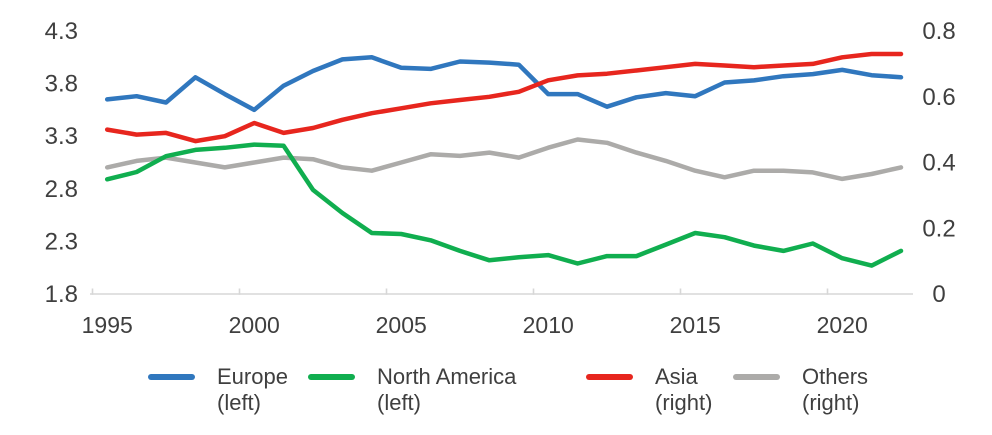  What do you see at coordinates (239, 402) in the screenshot?
I see `legend-axis-europe: (left)` at bounding box center [239, 402].